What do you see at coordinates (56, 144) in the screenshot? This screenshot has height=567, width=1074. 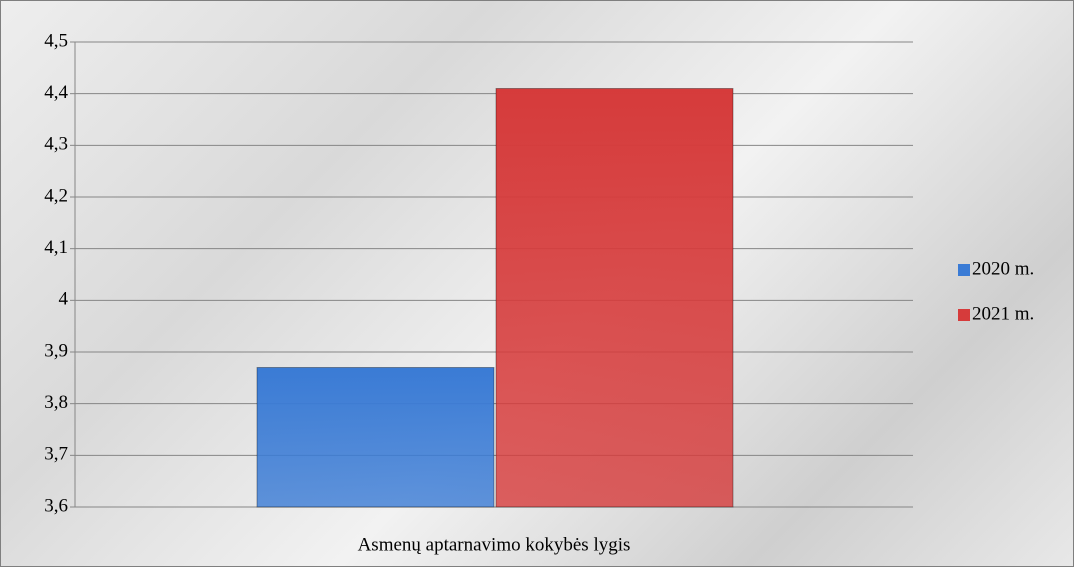 I see `y-tick-label: 4,3` at bounding box center [56, 144].